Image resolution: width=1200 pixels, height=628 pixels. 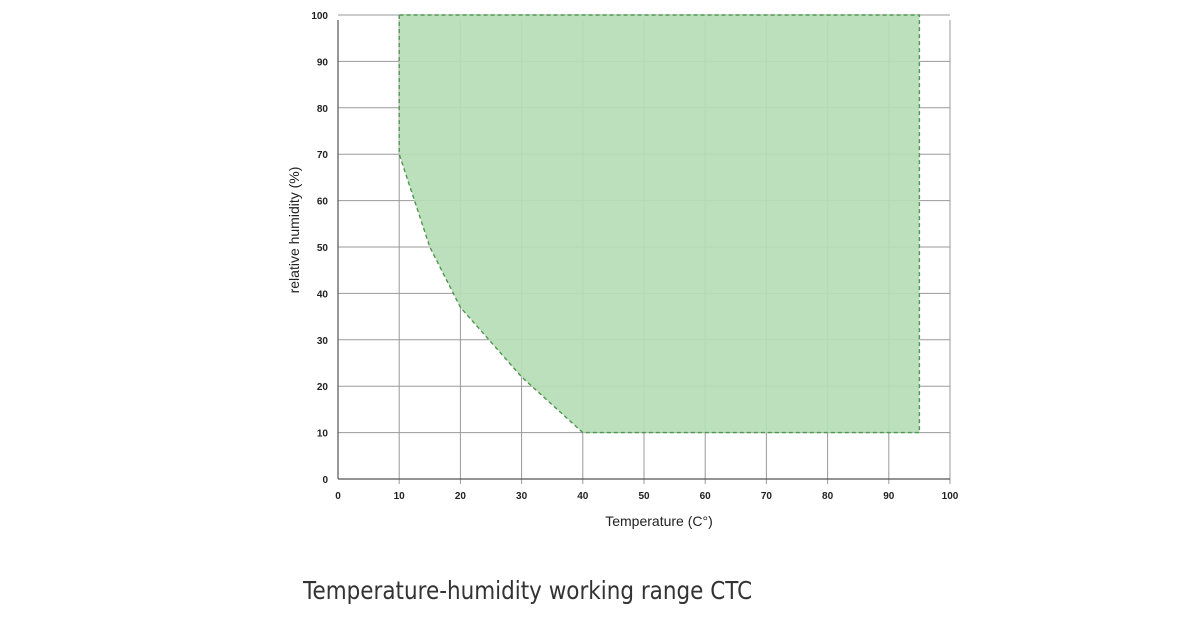 I want to click on y-tick-label: 50, so click(x=323, y=248).